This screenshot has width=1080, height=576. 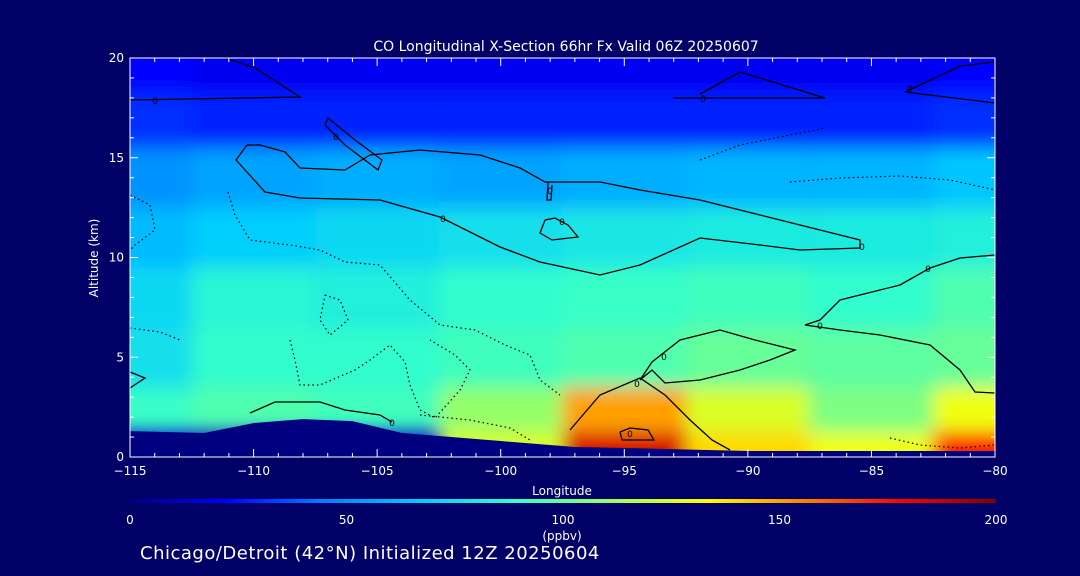 I want to click on colorbar-tick-label: 150, so click(x=779, y=520).